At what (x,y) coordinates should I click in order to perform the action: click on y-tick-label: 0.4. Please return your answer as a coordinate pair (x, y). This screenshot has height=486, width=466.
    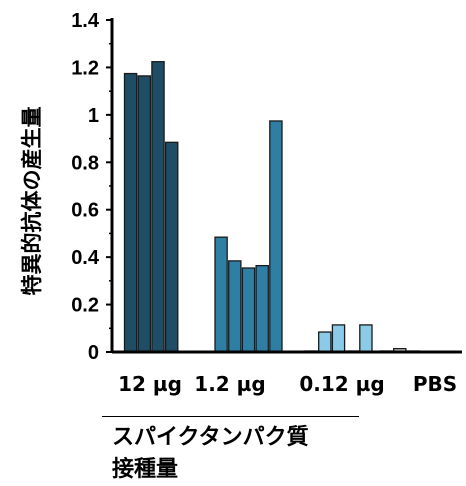
    Looking at the image, I should click on (85, 258).